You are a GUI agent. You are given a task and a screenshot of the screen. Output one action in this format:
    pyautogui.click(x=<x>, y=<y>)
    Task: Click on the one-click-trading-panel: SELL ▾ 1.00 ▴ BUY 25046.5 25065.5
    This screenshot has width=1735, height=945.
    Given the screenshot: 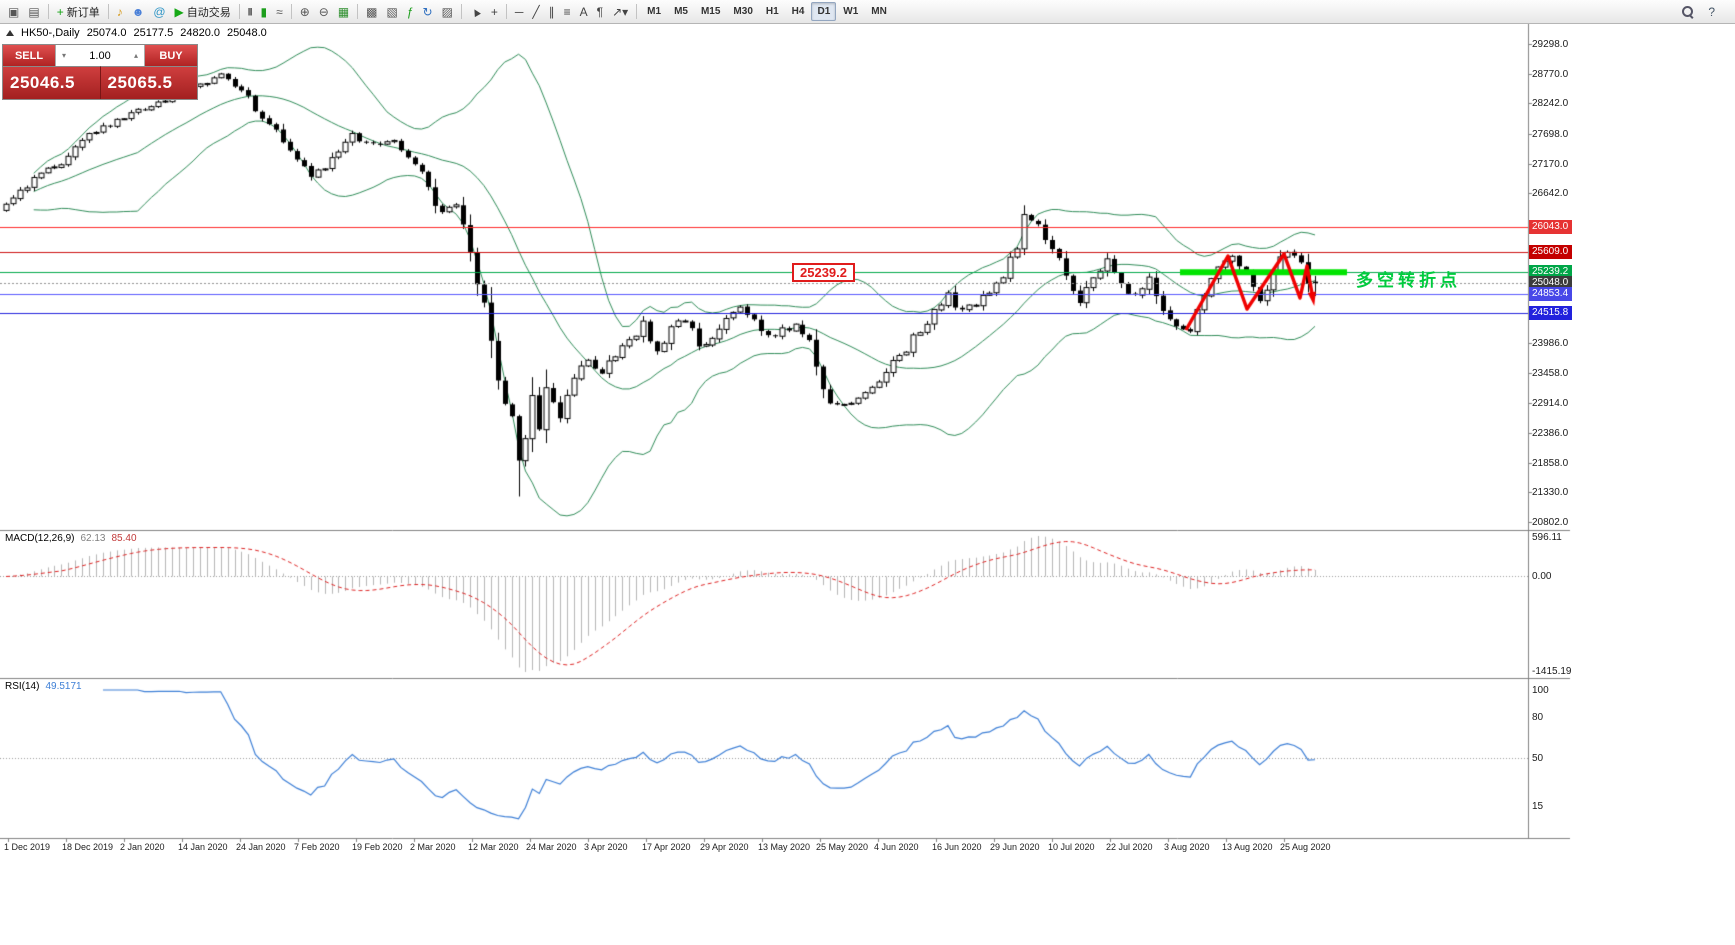 What is the action you would take?
    pyautogui.click(x=100, y=72)
    